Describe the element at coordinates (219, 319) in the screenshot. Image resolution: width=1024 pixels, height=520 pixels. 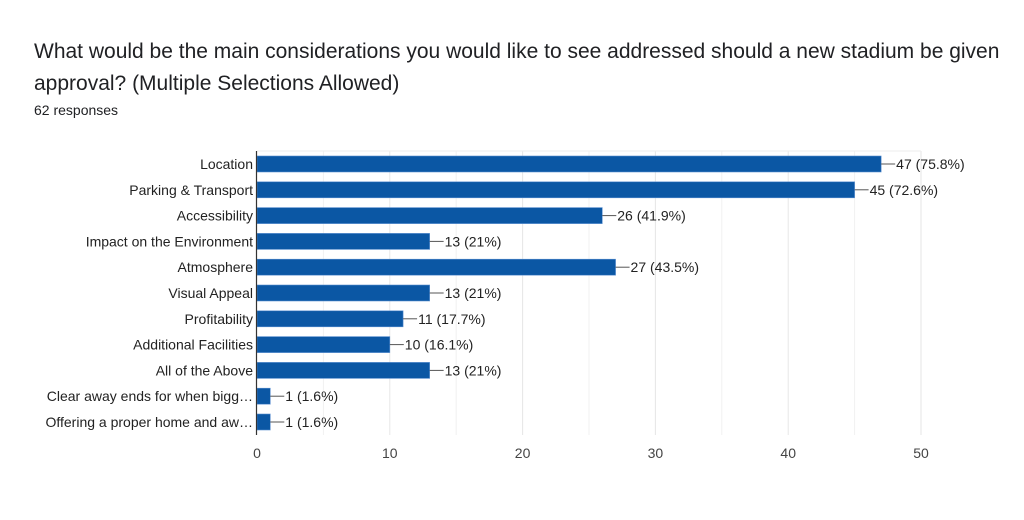
I see `category-label: Profitability` at that location.